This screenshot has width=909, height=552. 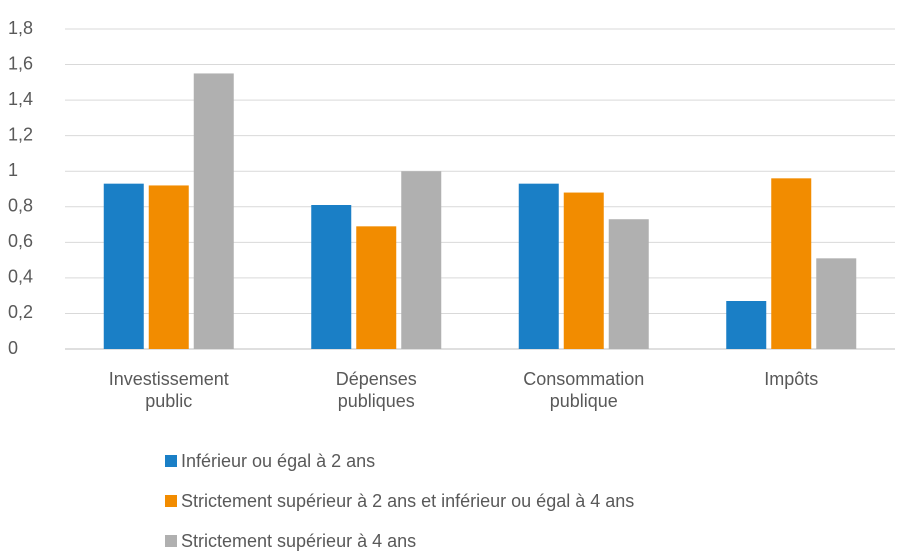 I want to click on y-tick-label: 1,8, so click(x=20, y=28).